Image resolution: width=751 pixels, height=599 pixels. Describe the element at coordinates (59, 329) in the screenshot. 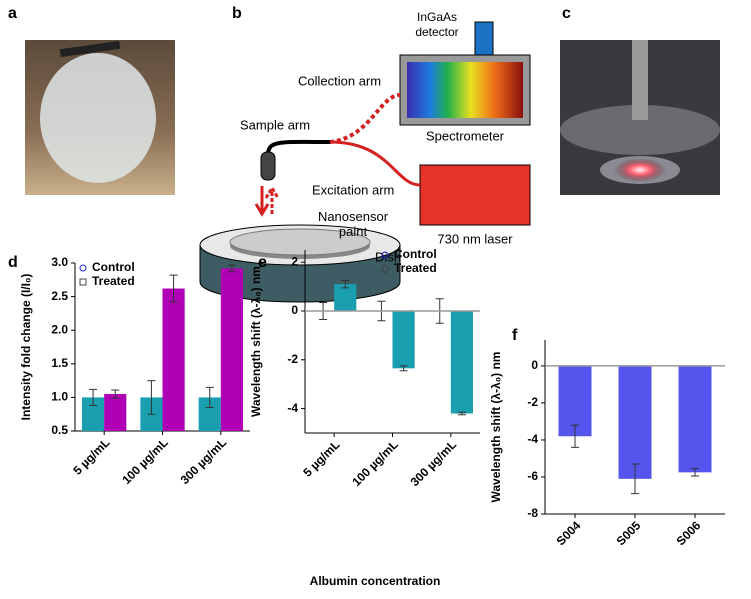

I see `y-tick-label: 2.0` at that location.